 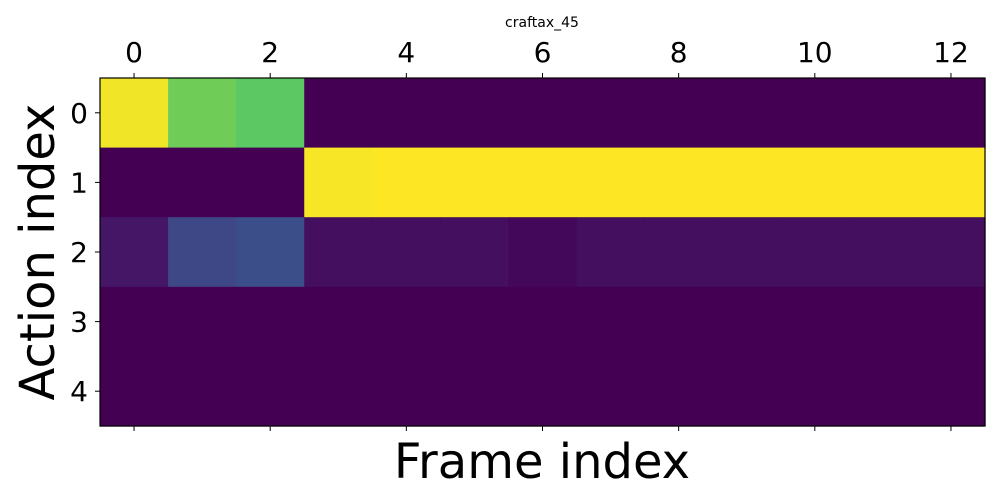 I want to click on y-tick-label: 4, so click(x=79, y=391).